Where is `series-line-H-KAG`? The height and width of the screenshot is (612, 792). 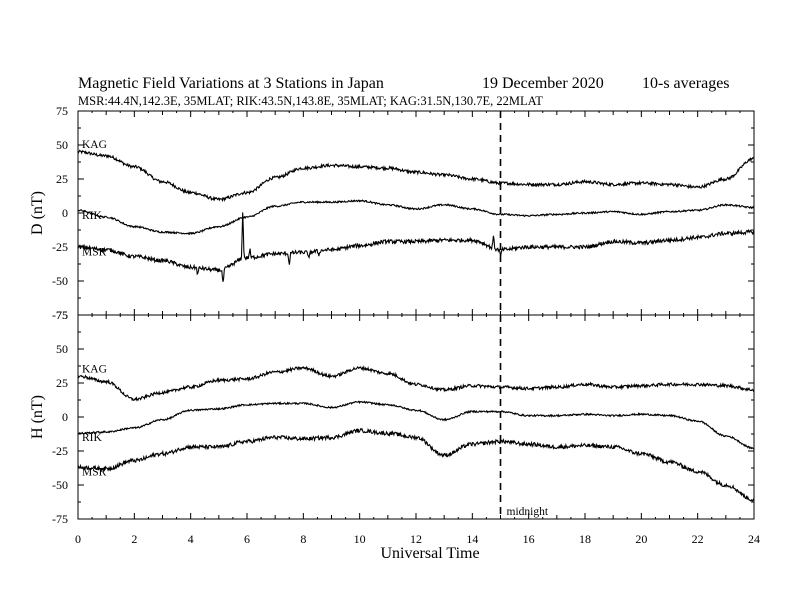
series-line-H-KAG is located at coordinates (416, 383).